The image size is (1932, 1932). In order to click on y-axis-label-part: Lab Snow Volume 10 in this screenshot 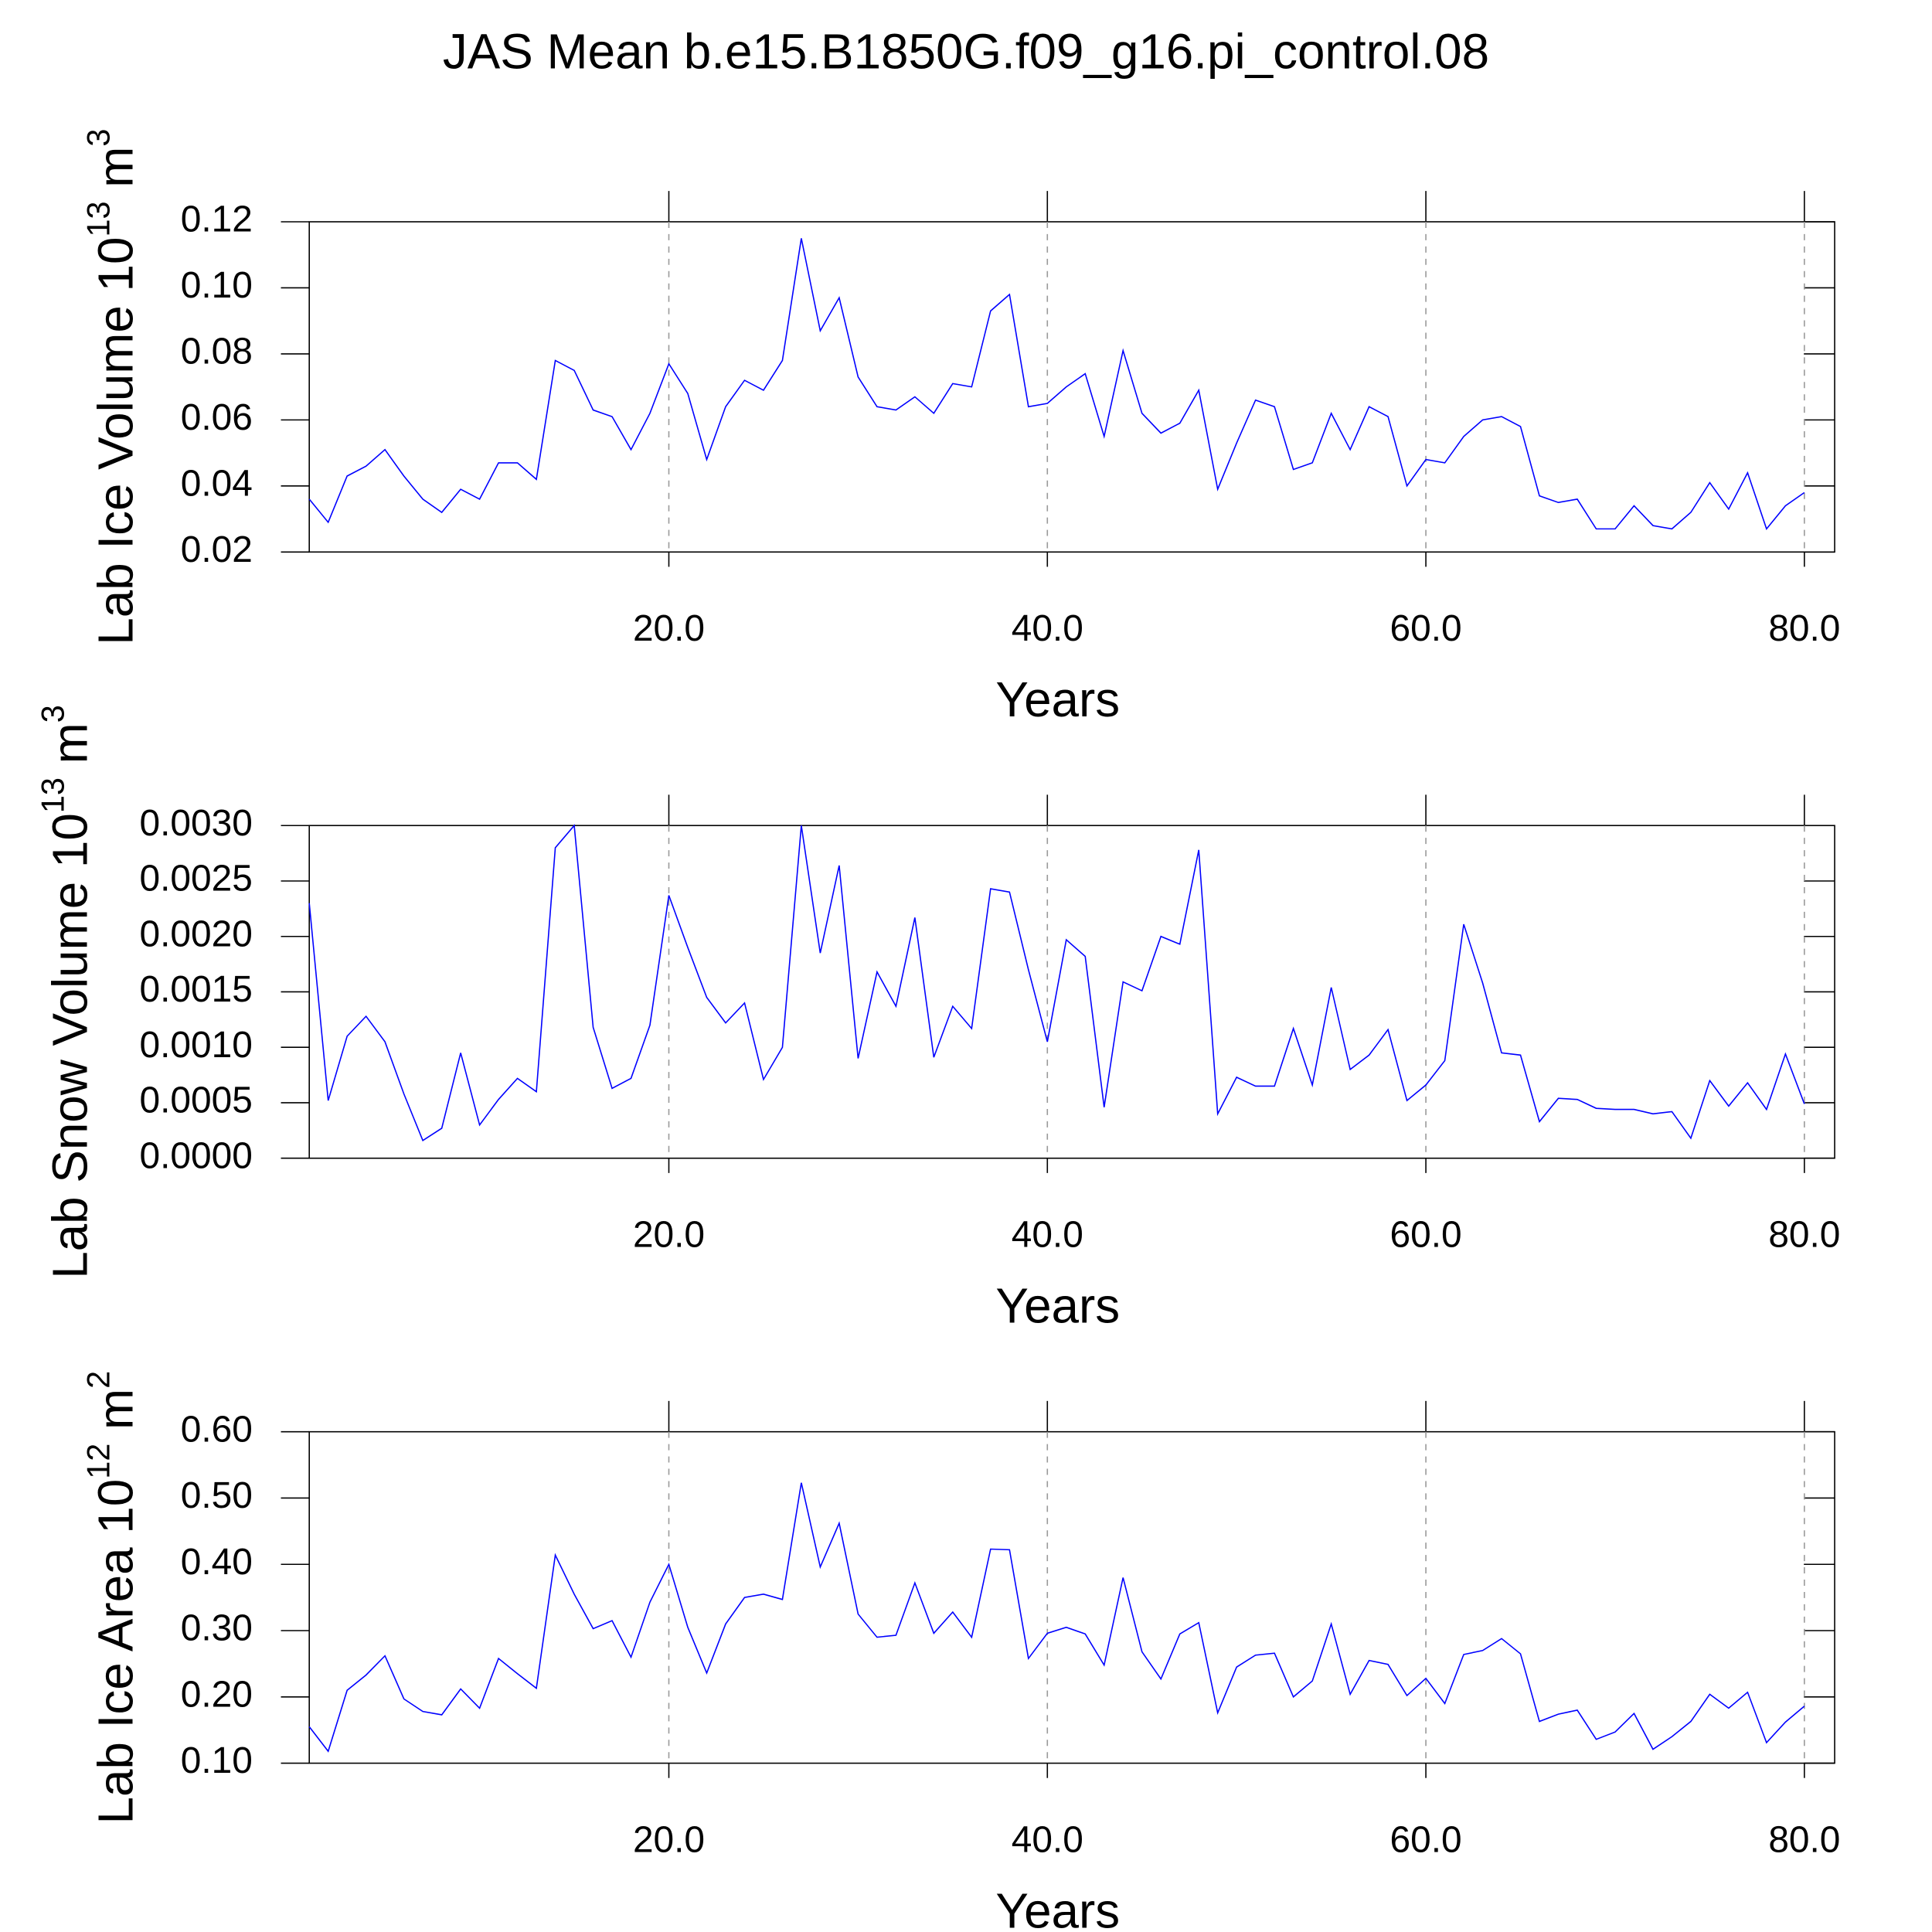, I will do `click(70, 1046)`.